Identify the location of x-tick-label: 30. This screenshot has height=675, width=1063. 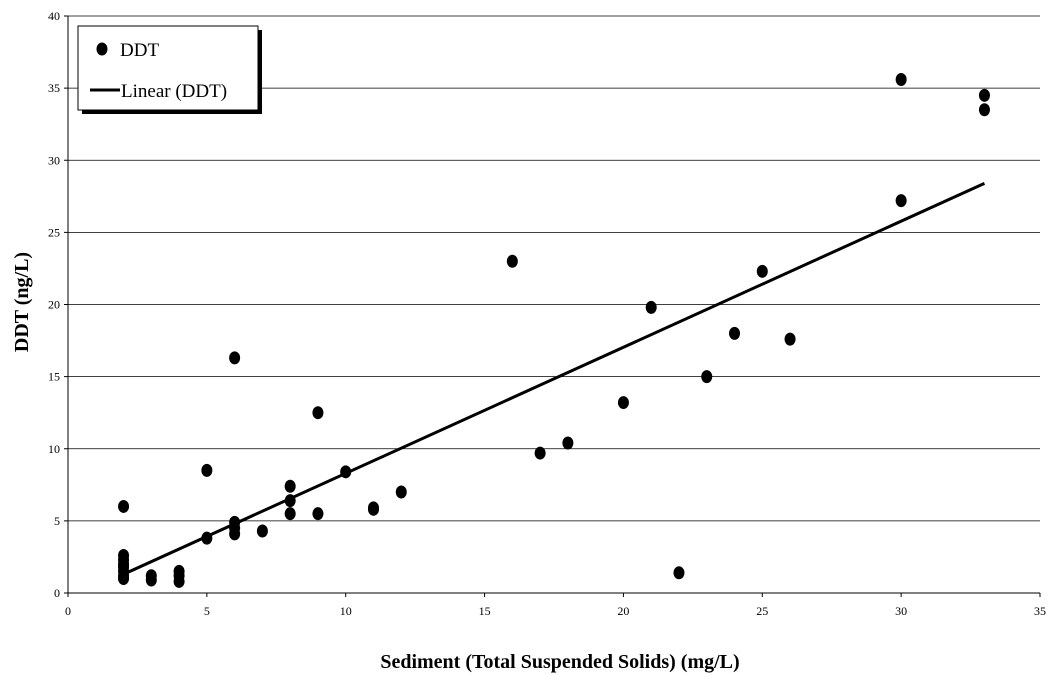
(901, 611).